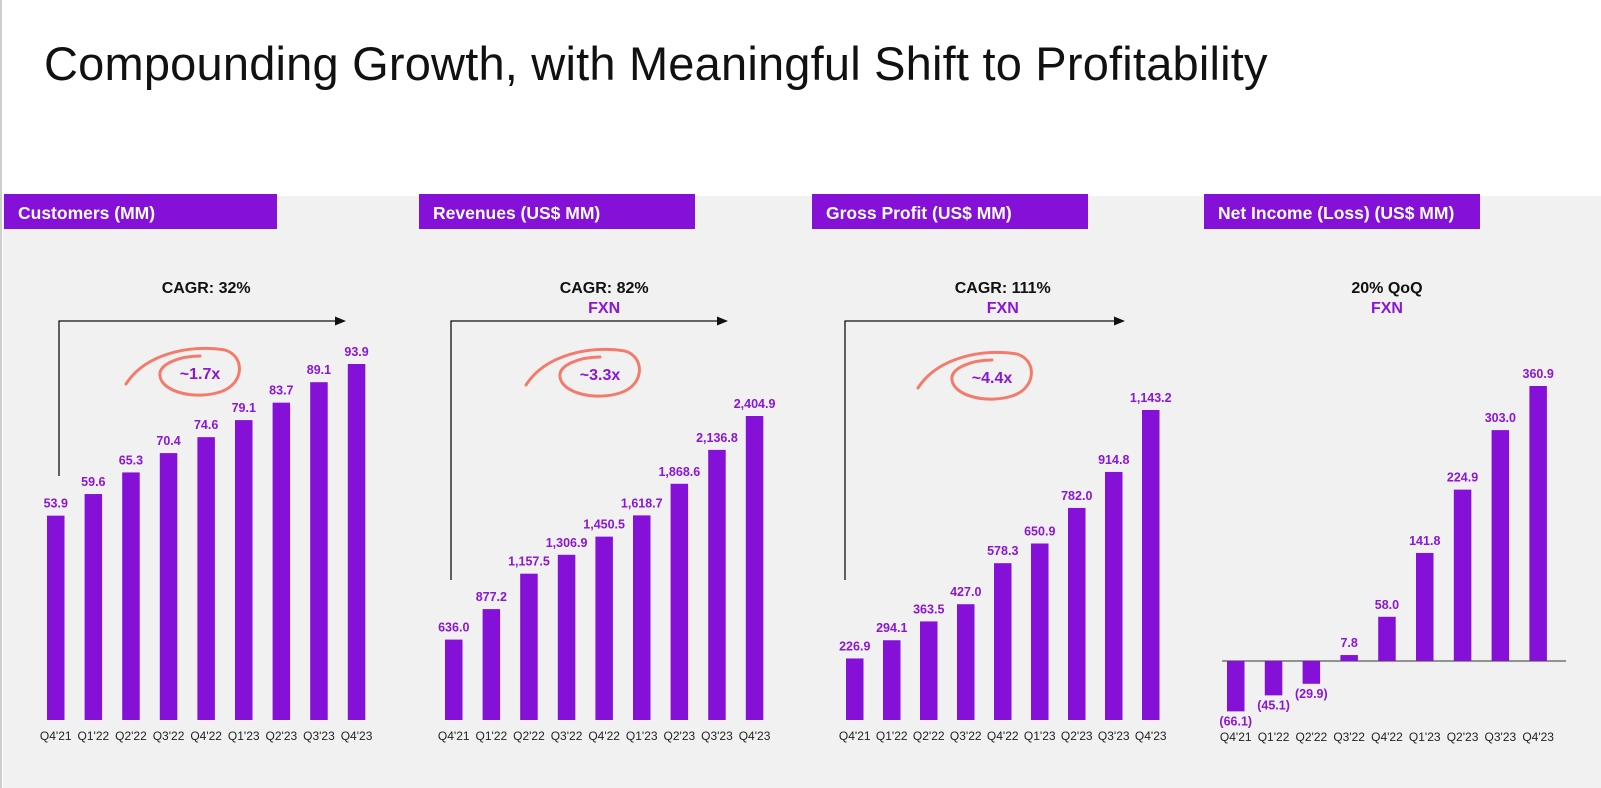 The width and height of the screenshot is (1601, 788). I want to click on chart-title: Net Income (Loss) (US$ MM), so click(1336, 213).